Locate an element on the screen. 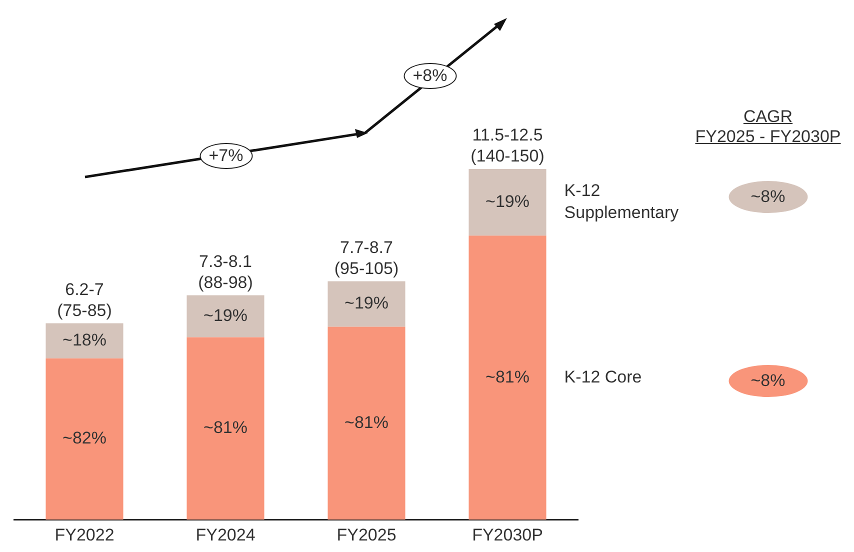 The width and height of the screenshot is (854, 552). x-tick-label: FY2024 is located at coordinates (226, 534).